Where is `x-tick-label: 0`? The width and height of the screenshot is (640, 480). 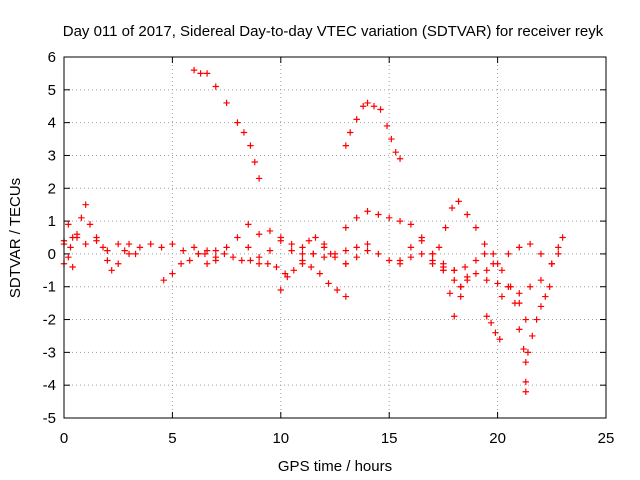 x-tick-label: 0 is located at coordinates (64, 438).